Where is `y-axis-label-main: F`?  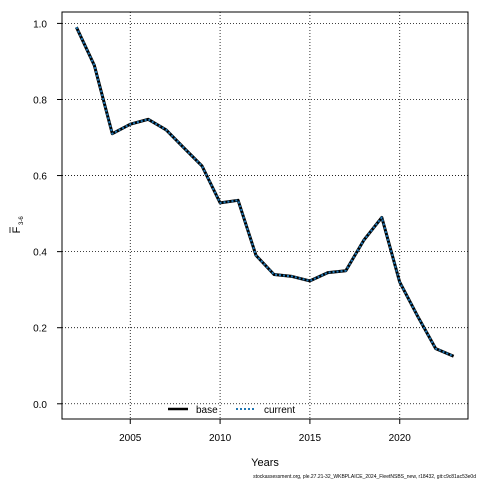 y-axis-label-main: F is located at coordinates (17, 229).